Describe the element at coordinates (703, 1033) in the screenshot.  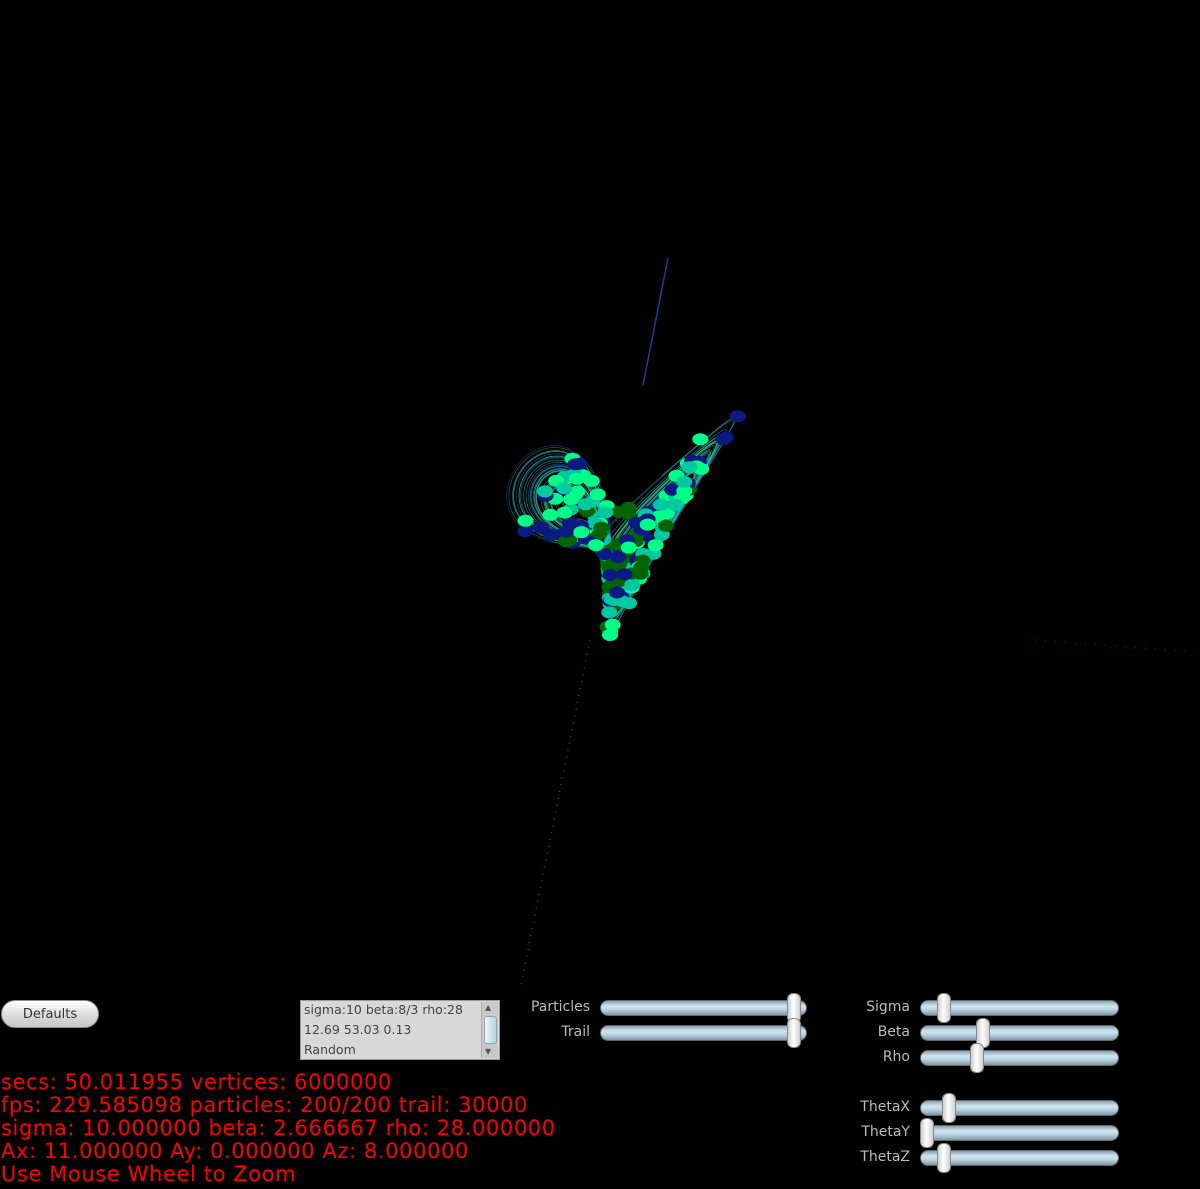
I see `trail-slider` at that location.